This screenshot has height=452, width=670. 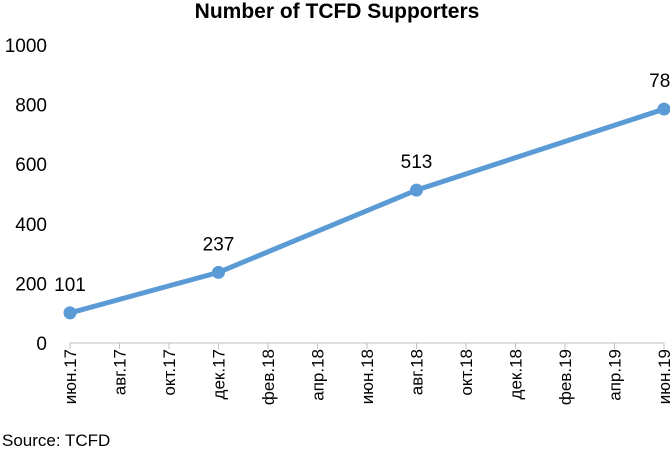 I want to click on data-label: 101, so click(x=70, y=285).